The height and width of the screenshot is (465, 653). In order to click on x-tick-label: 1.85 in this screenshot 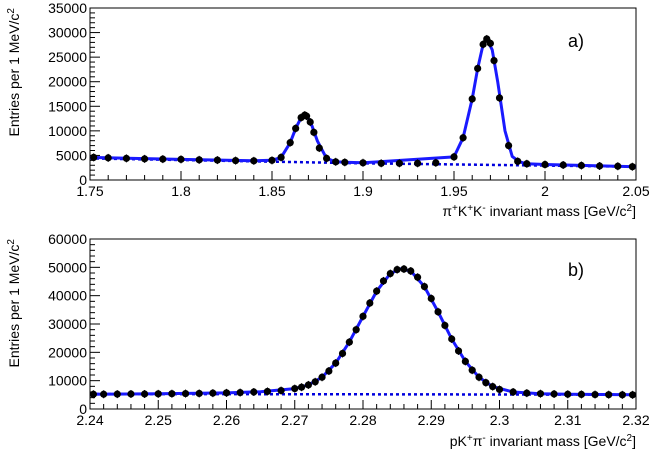, I will do `click(271, 191)`.